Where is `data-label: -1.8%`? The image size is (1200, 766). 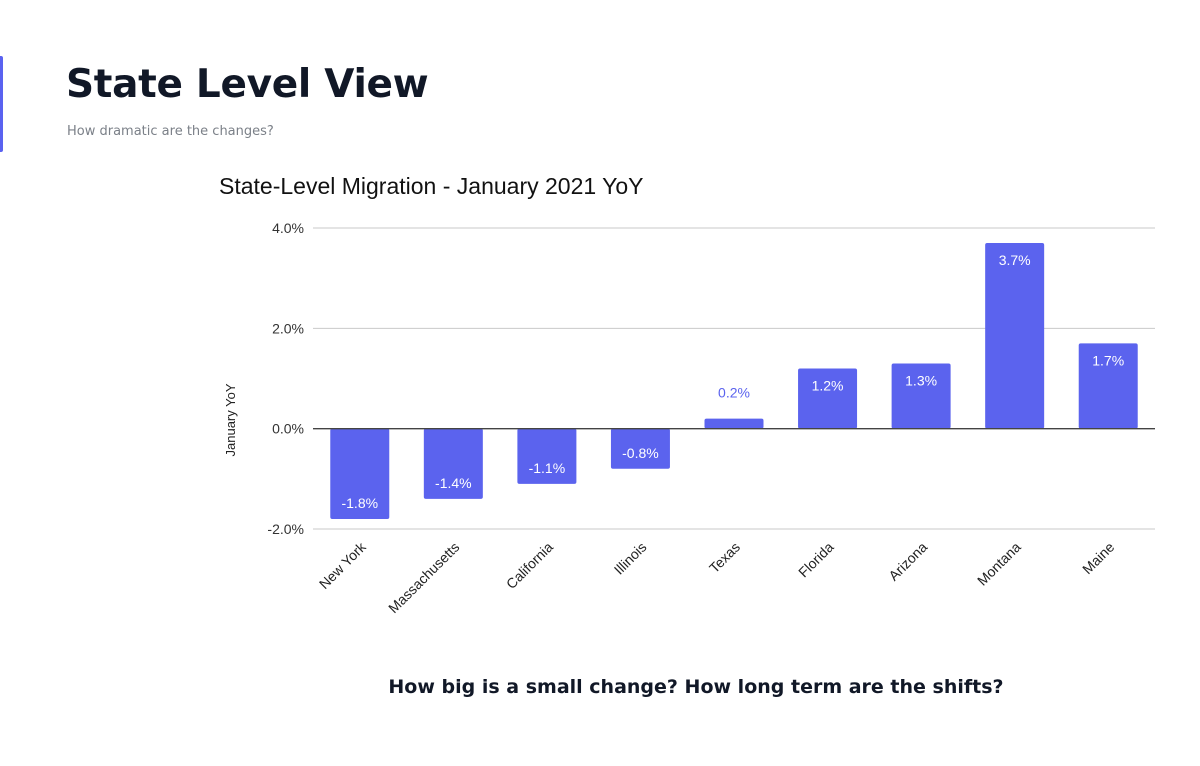
data-label: -1.8% is located at coordinates (359, 503).